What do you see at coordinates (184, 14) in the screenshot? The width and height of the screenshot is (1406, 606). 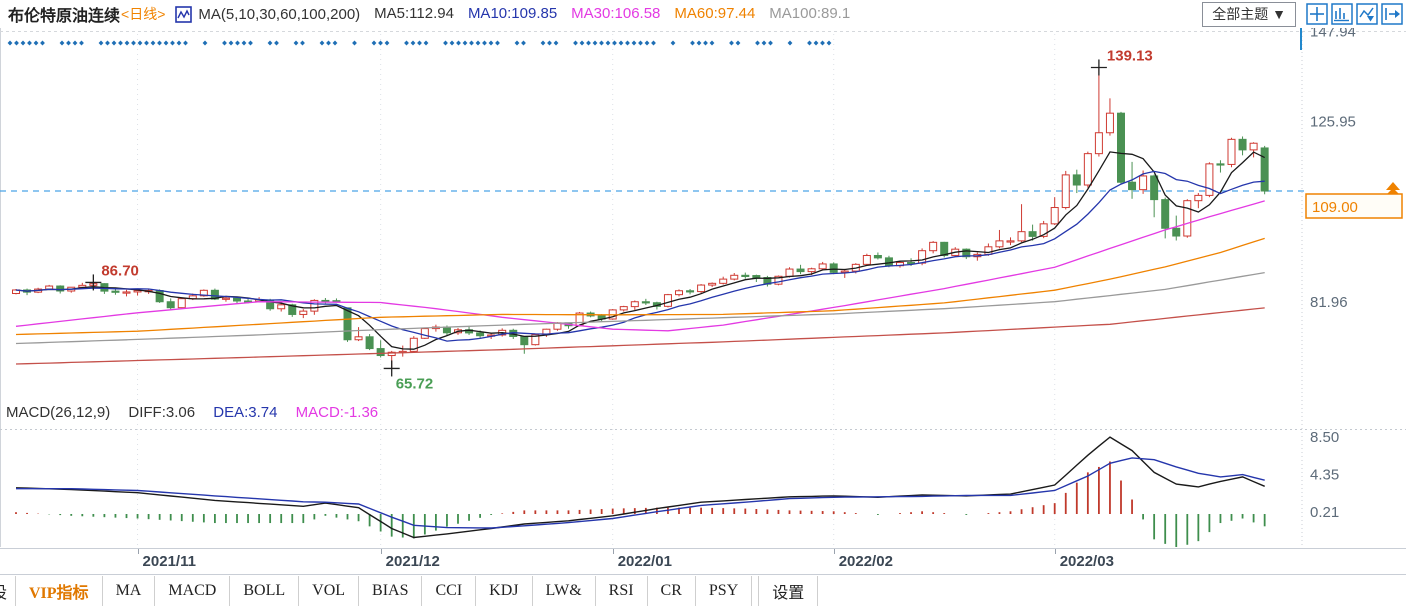 I see `line-chart-icon` at bounding box center [184, 14].